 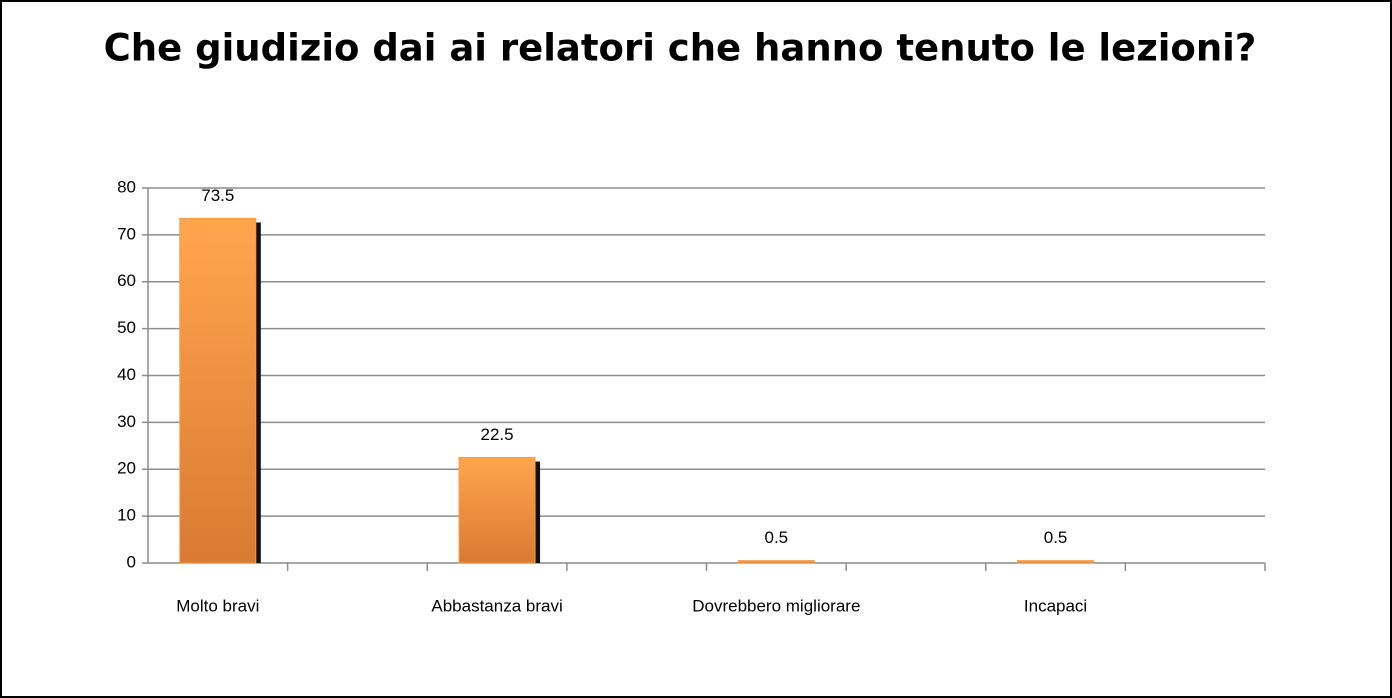 What do you see at coordinates (126, 374) in the screenshot?
I see `y-tick-label: 40` at bounding box center [126, 374].